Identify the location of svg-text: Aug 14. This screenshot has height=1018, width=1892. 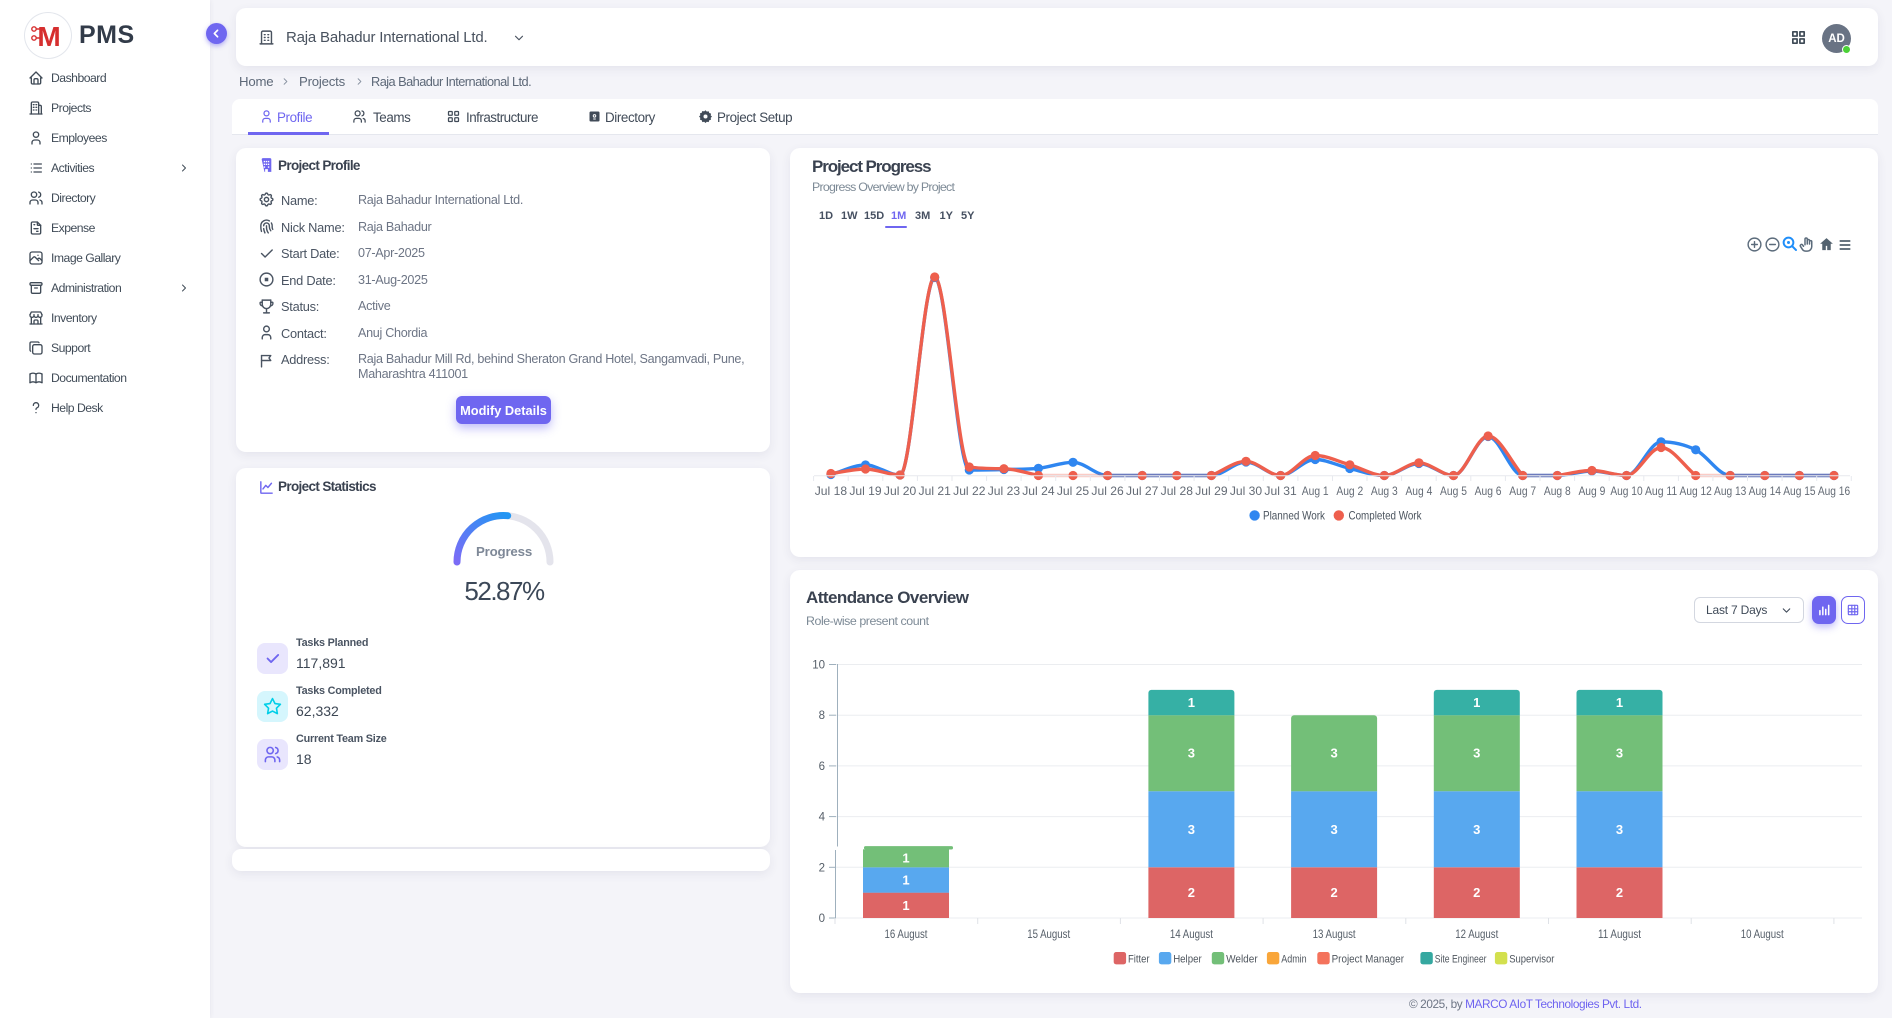
(1765, 491).